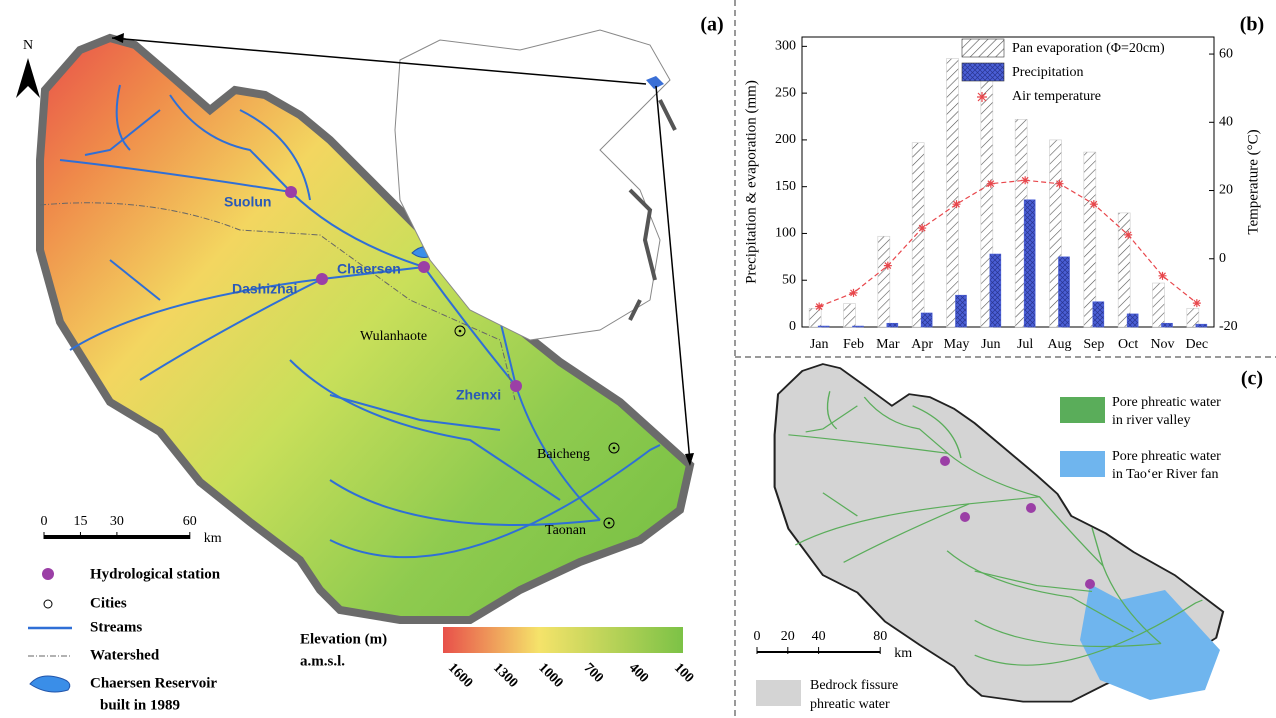  Describe the element at coordinates (789, 279) in the screenshot. I see `y-tick-label: 50` at that location.